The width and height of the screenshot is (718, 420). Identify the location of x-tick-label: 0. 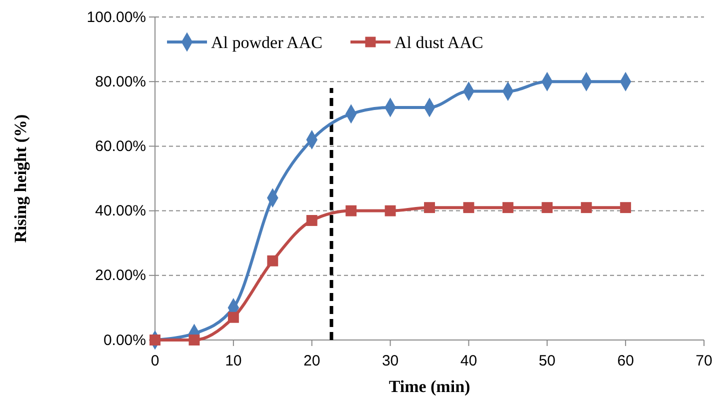
(155, 361).